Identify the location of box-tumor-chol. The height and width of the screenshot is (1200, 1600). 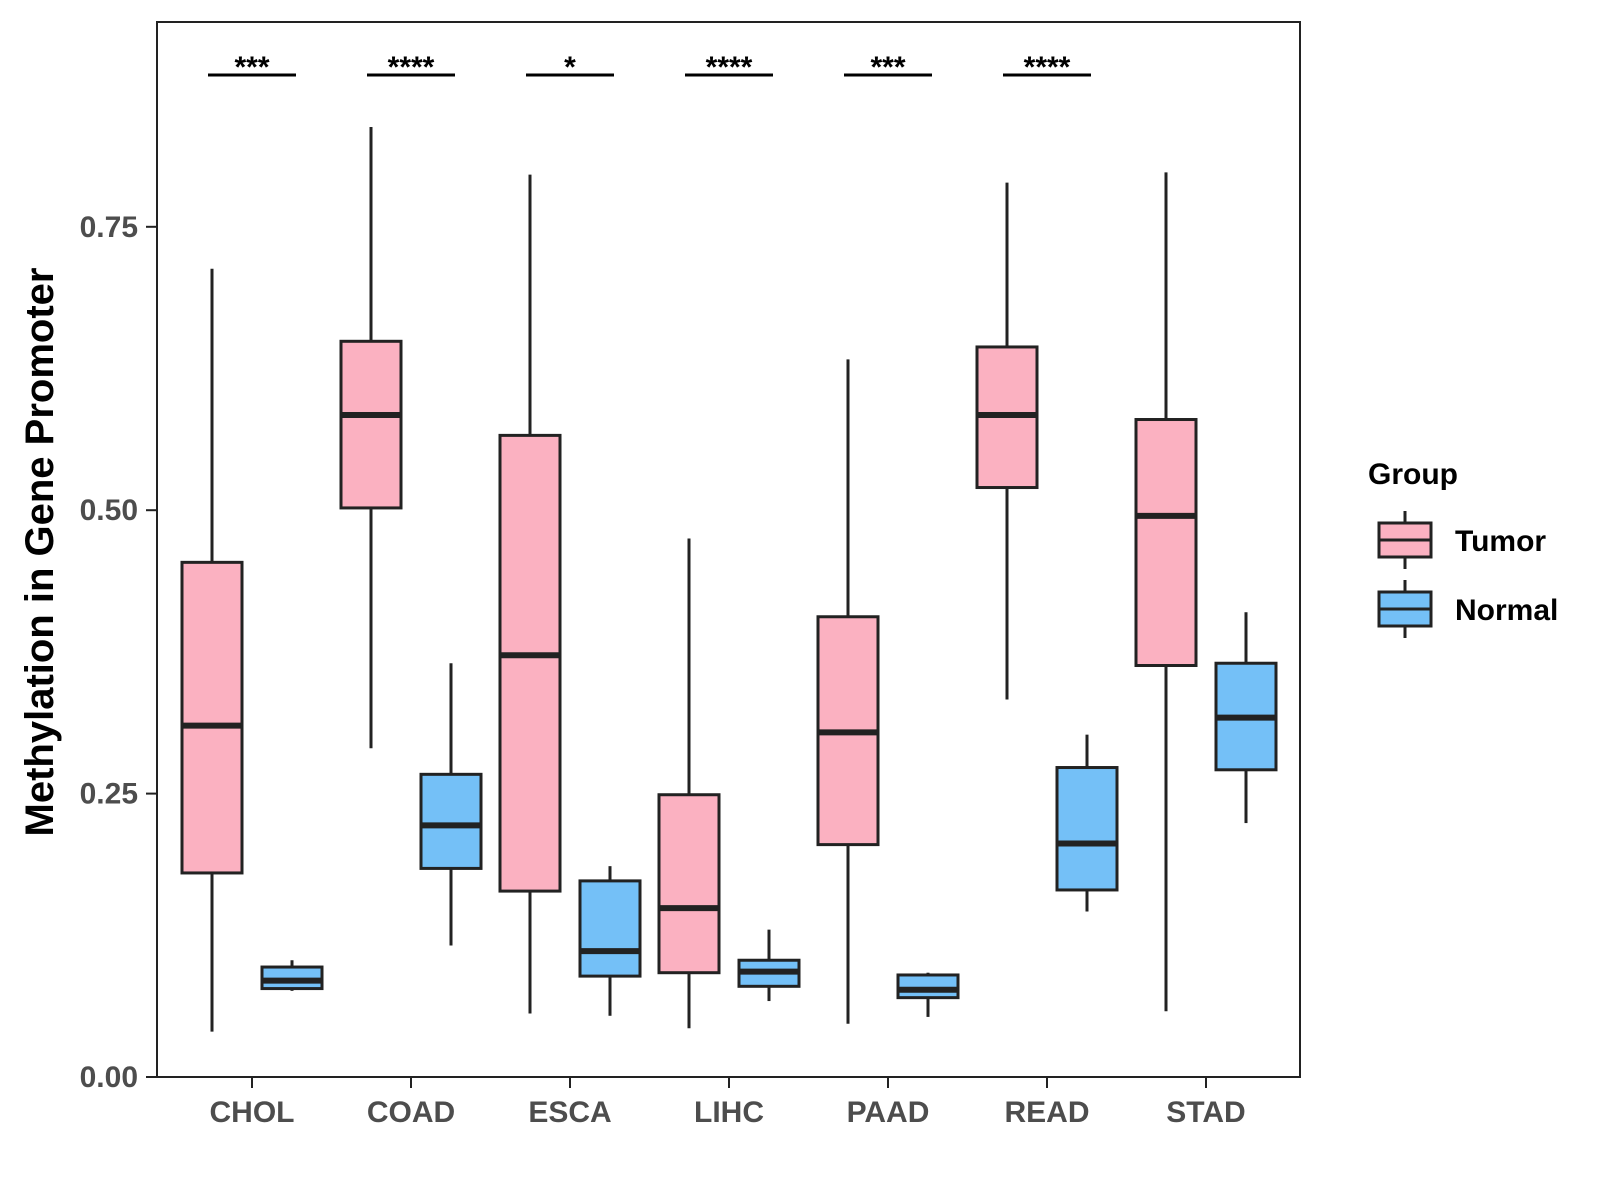
(212, 650).